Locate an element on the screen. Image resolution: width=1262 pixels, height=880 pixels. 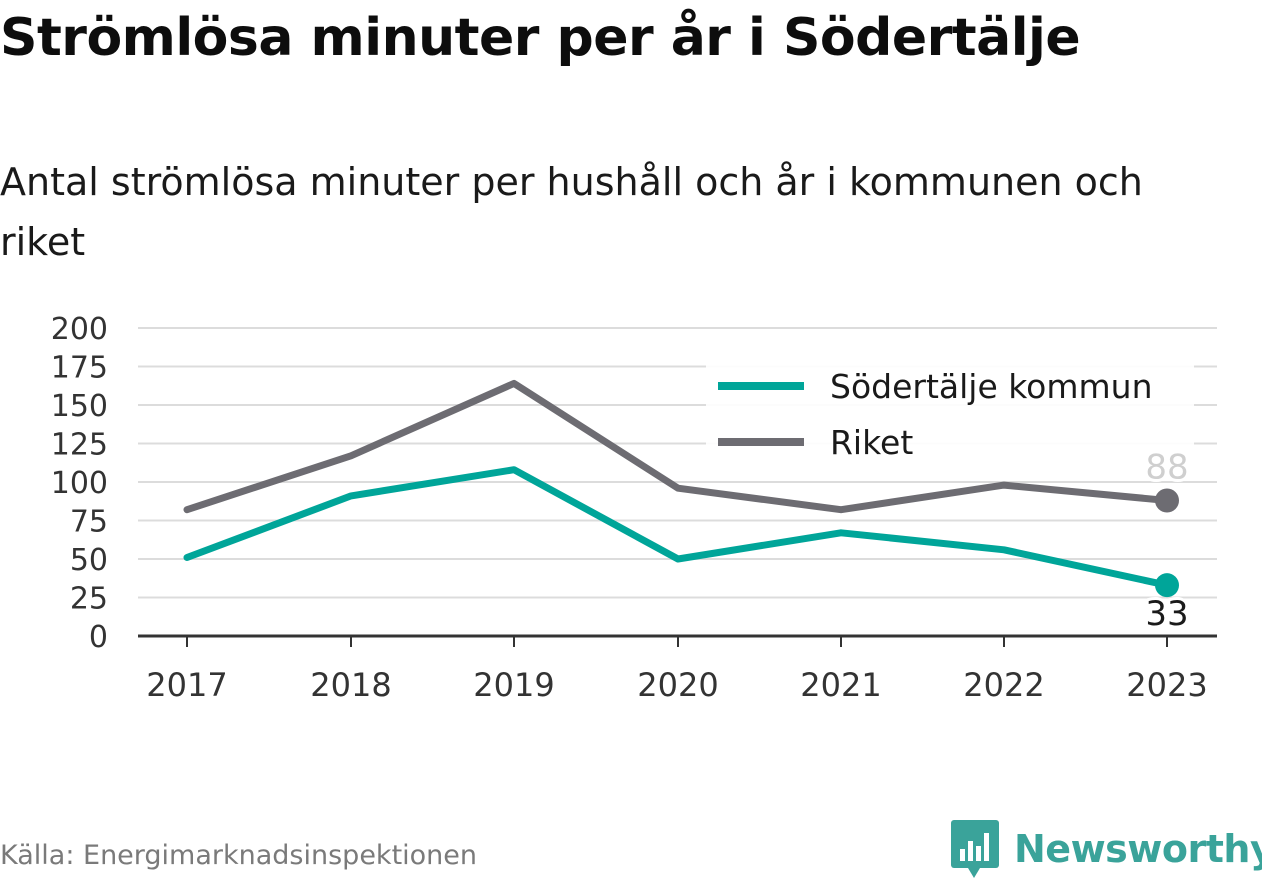
brand-logo: Newsworthy is located at coordinates (1106, 849).